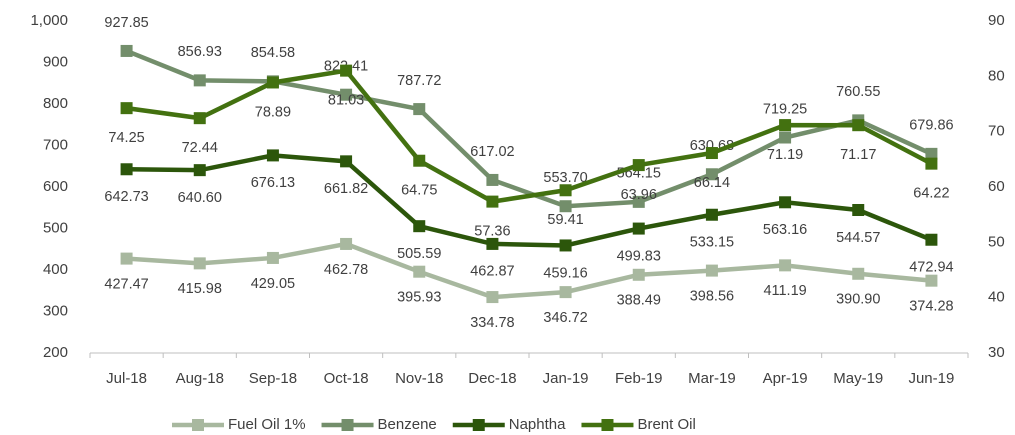 This screenshot has width=1015, height=435. Describe the element at coordinates (529, 270) in the screenshot. I see `series-line` at that location.